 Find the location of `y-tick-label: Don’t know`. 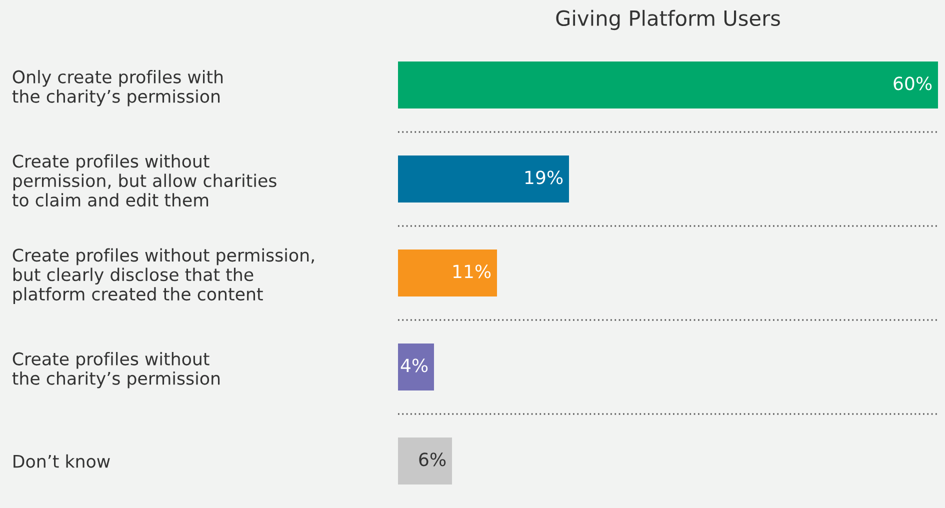

y-tick-label: Don’t know is located at coordinates (62, 461).